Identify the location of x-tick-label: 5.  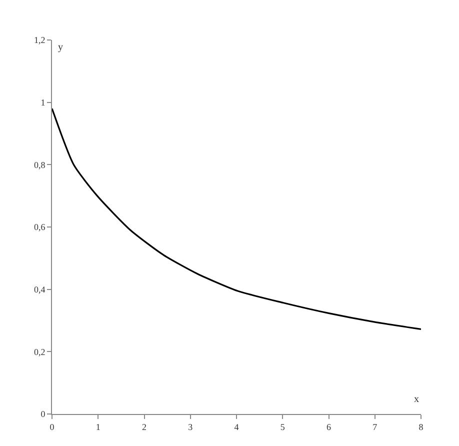
(283, 427).